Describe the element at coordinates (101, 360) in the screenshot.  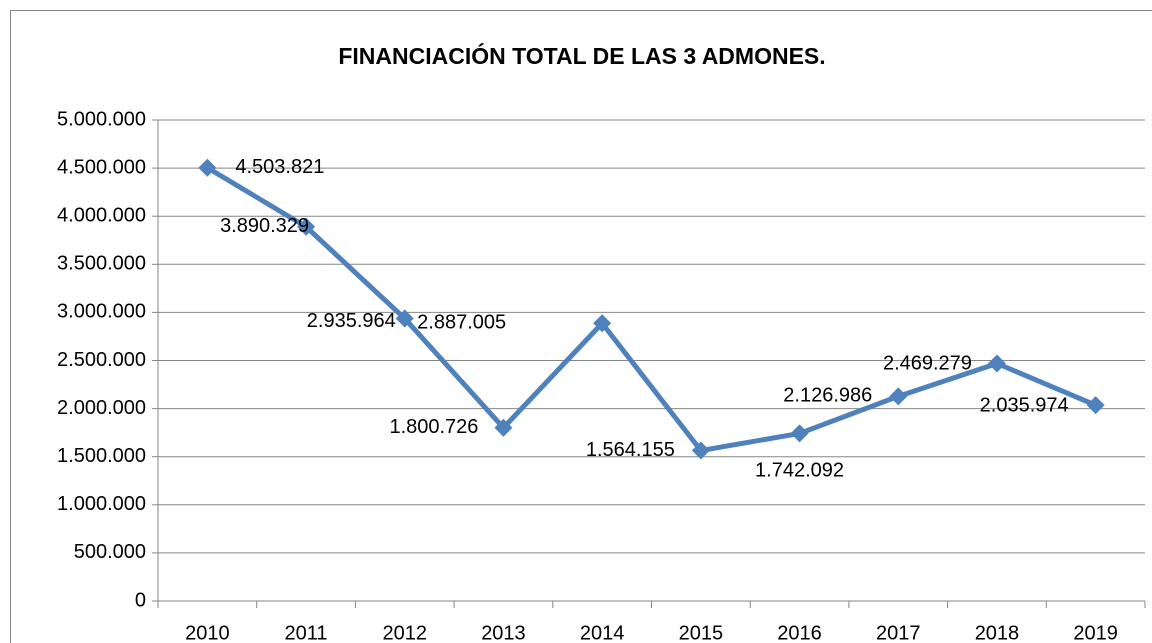
I see `y-tick-label: 2.500.000` at that location.